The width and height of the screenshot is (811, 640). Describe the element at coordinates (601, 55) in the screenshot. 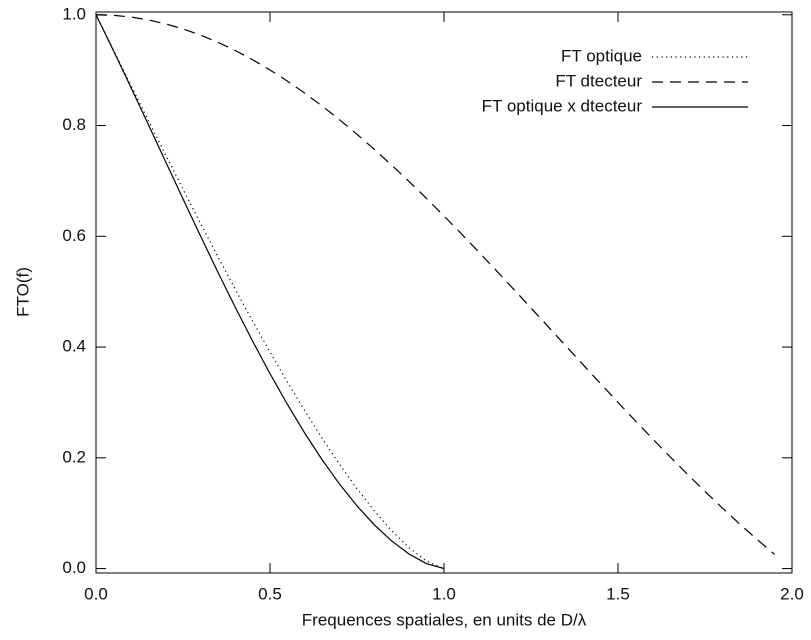

I see `legend-label: FT optique` at that location.